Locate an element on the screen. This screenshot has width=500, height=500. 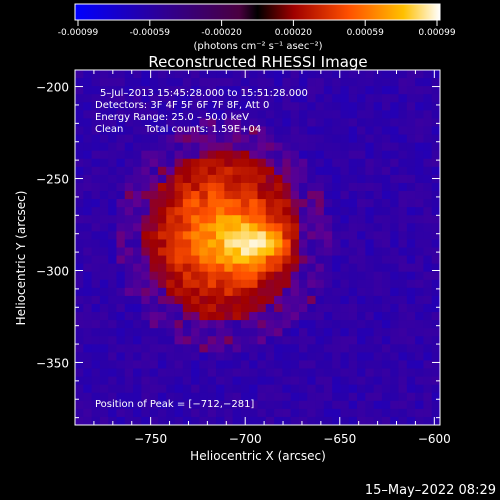
x-axis-label: Heliocentric X (arcsec) is located at coordinates (258, 456).